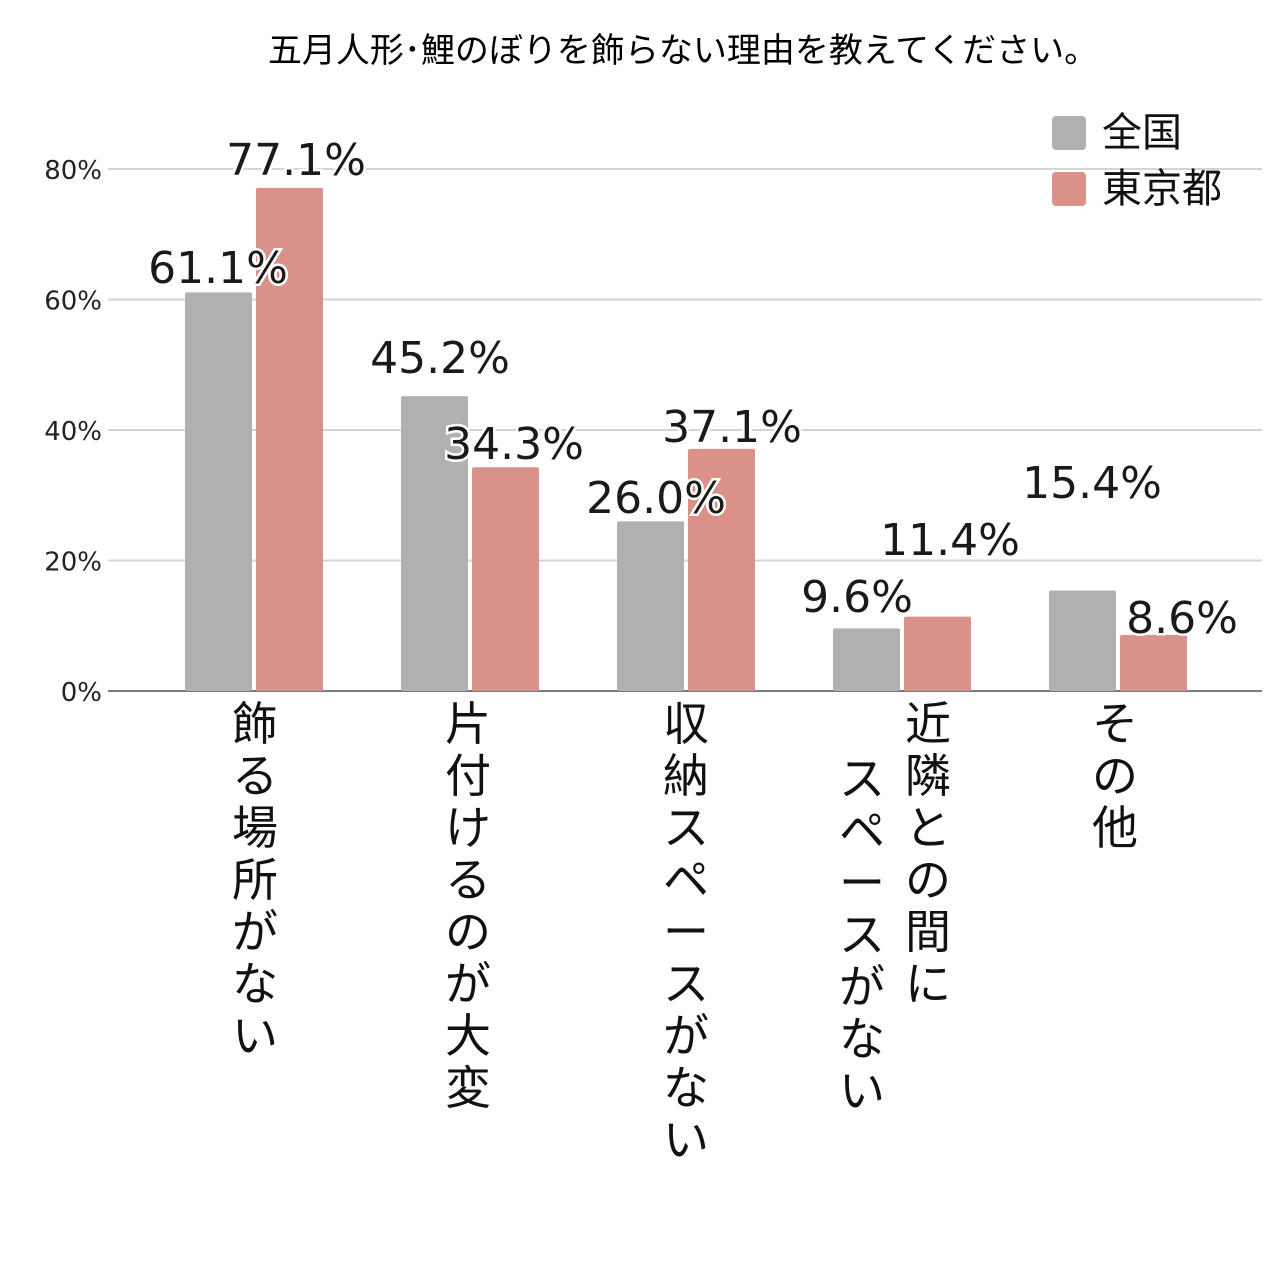 The image size is (1280, 1280). What do you see at coordinates (440, 358) in the screenshot?
I see `data-label: 45.2%` at bounding box center [440, 358].